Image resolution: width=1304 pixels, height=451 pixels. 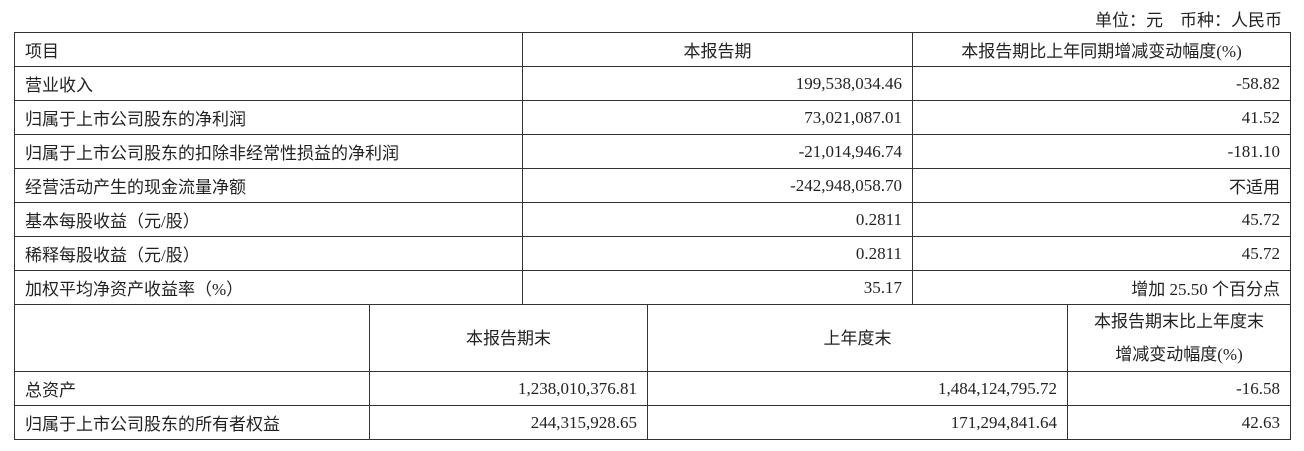 What do you see at coordinates (717, 117) in the screenshot?
I see `row-value: 73,021,087.01` at bounding box center [717, 117].